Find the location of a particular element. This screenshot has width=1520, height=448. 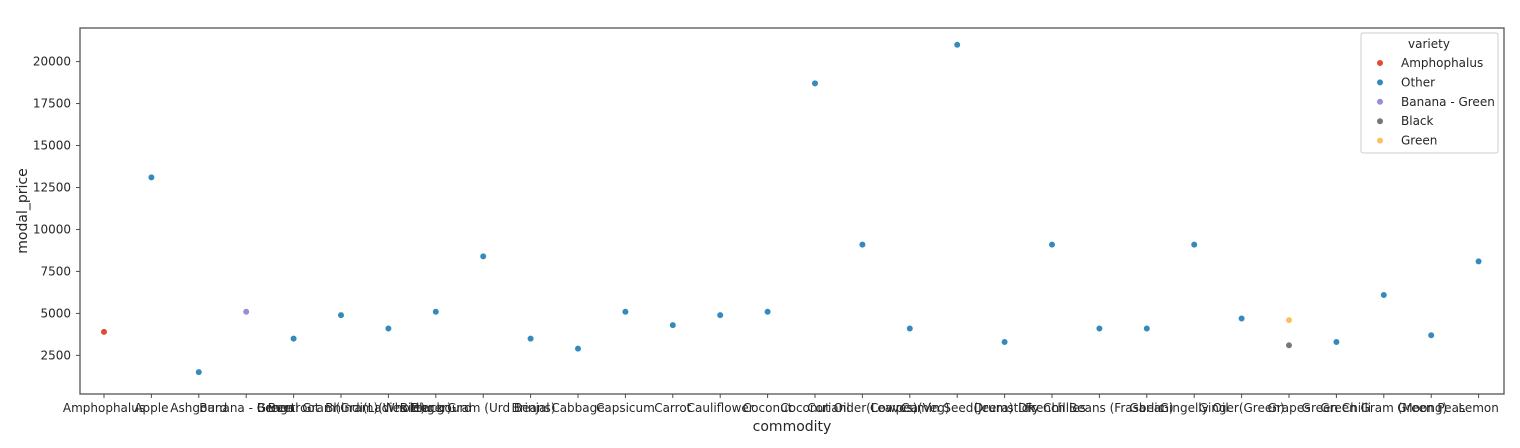

x-tick-label: Green Gram (Moong) is located at coordinates (1383, 408).